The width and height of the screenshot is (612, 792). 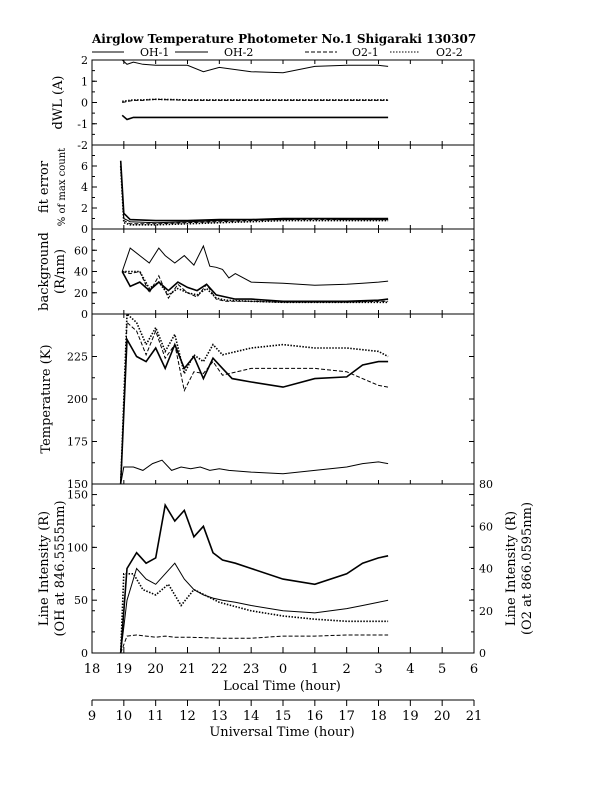 I want to click on ylabel-panel-4: Temperature (K), so click(x=46, y=398).